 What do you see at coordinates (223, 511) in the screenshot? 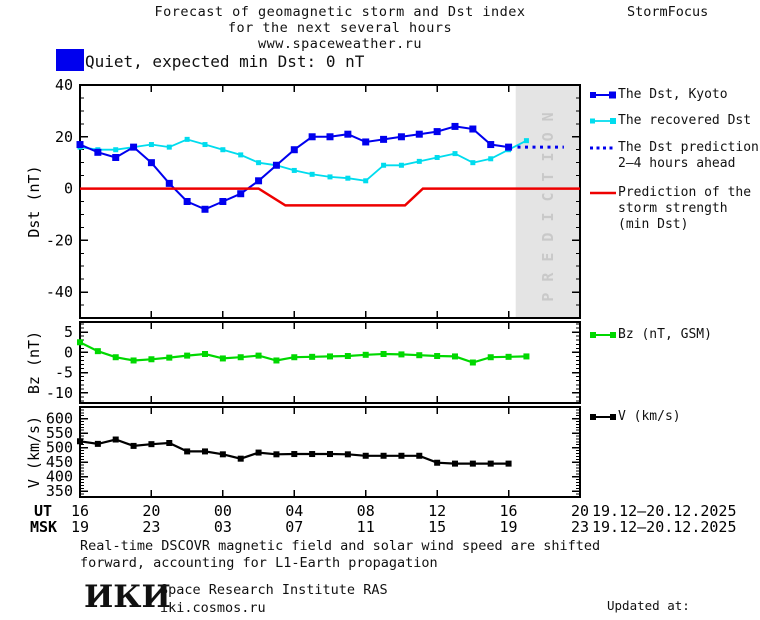
I see `xaxis-ut-hour: 00` at bounding box center [223, 511].